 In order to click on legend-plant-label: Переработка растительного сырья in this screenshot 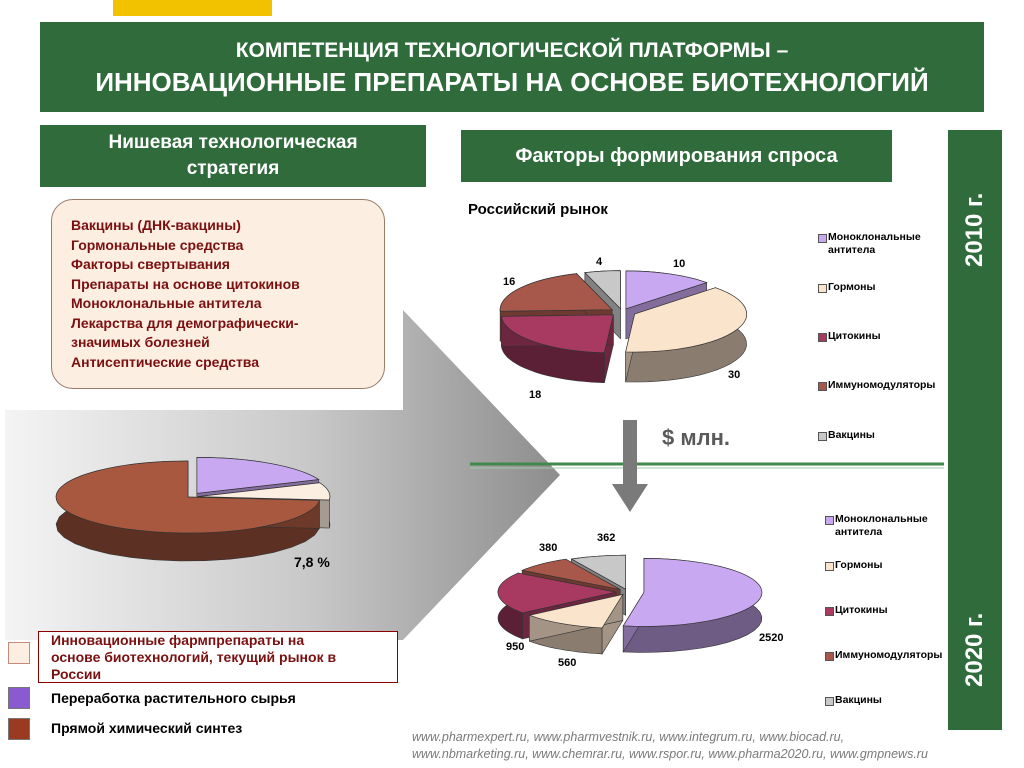, I will do `click(173, 698)`.